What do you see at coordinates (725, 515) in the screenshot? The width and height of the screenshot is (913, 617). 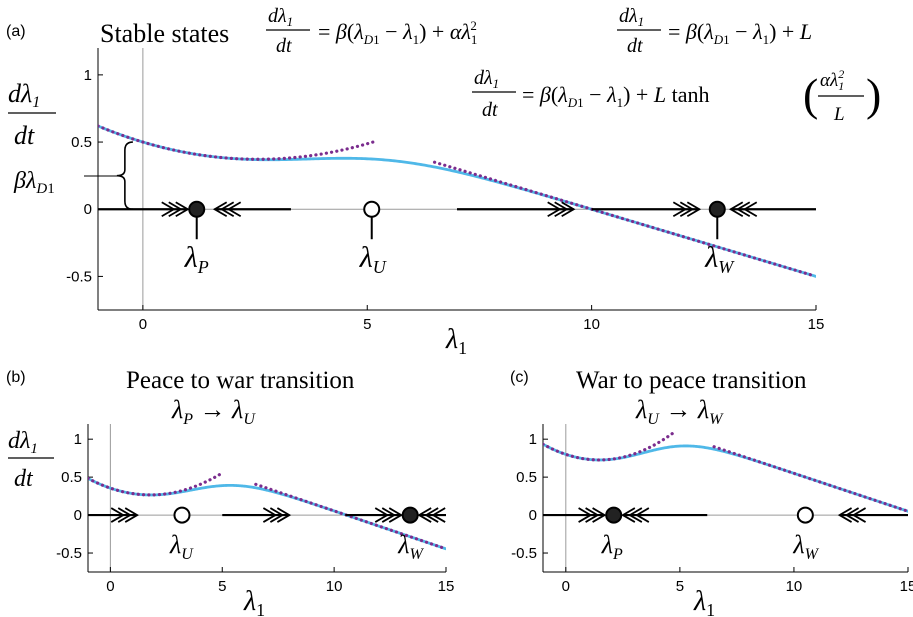 I see `panel-c-flow-arrows` at bounding box center [725, 515].